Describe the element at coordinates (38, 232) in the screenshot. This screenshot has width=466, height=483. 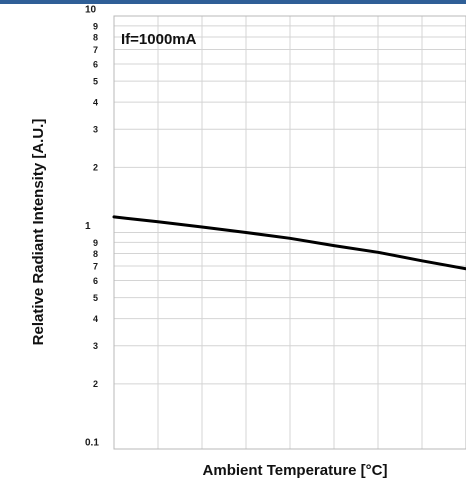
I see `y-axis-title: Relative Radiant Intensity [A.U.]` at that location.